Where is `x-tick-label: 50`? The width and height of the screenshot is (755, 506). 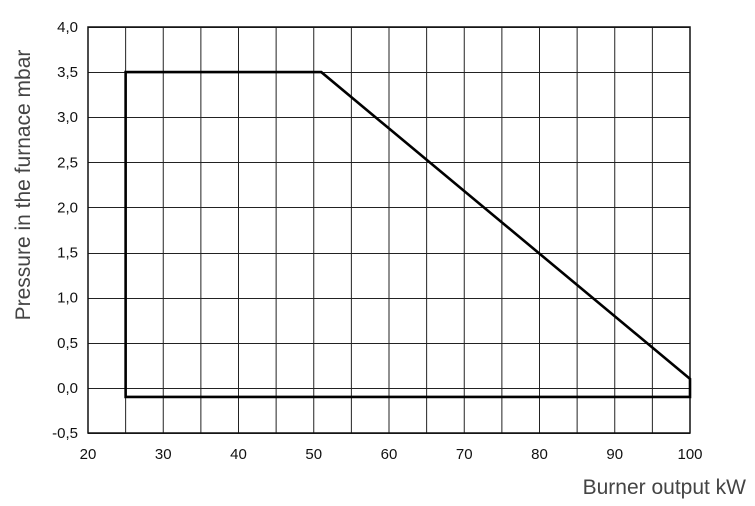 x-tick-label: 50 is located at coordinates (313, 454).